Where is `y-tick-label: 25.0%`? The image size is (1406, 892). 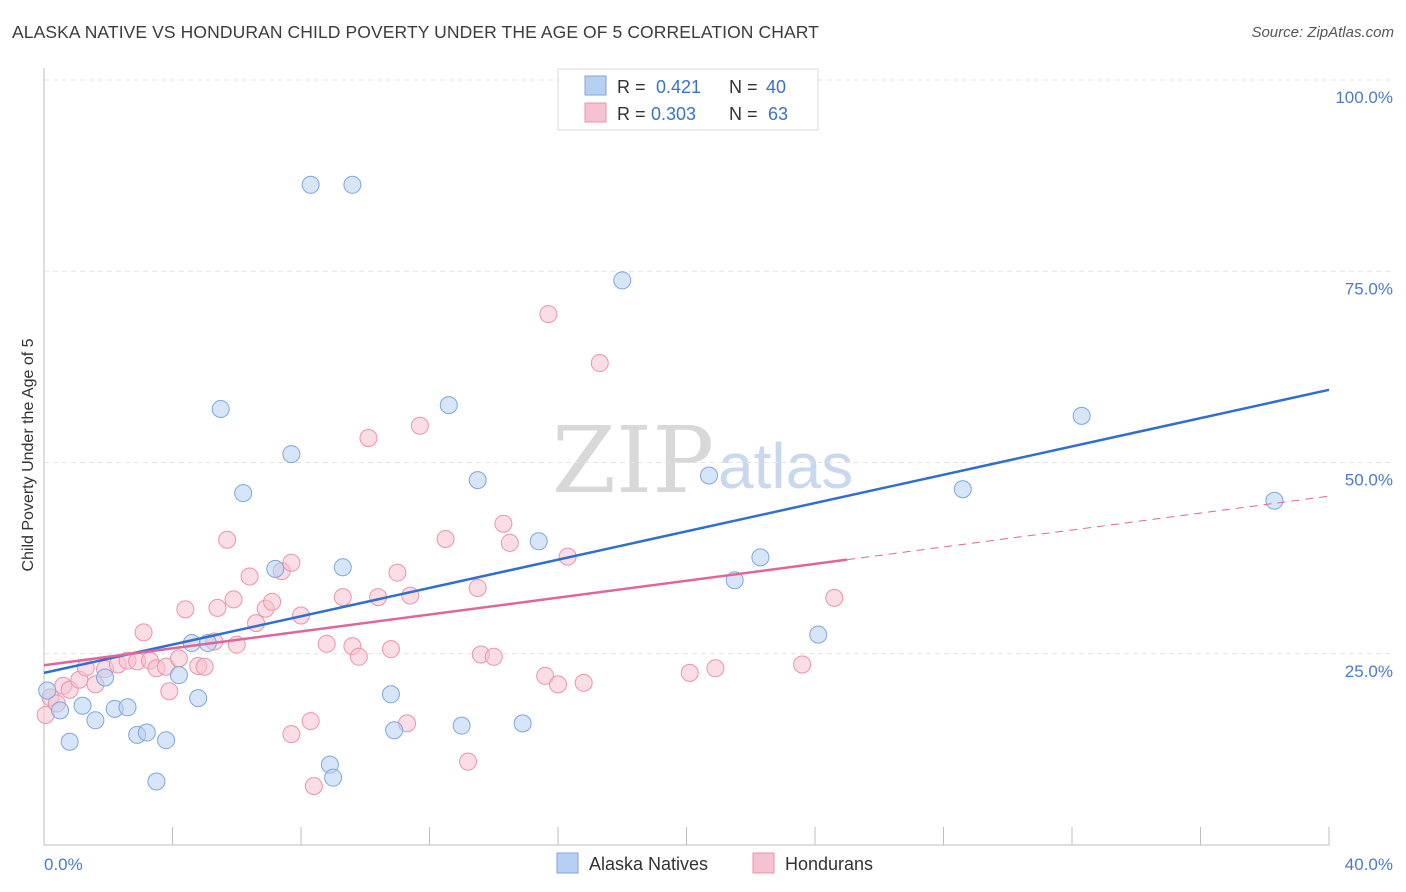 y-tick-label: 25.0% is located at coordinates (1369, 671).